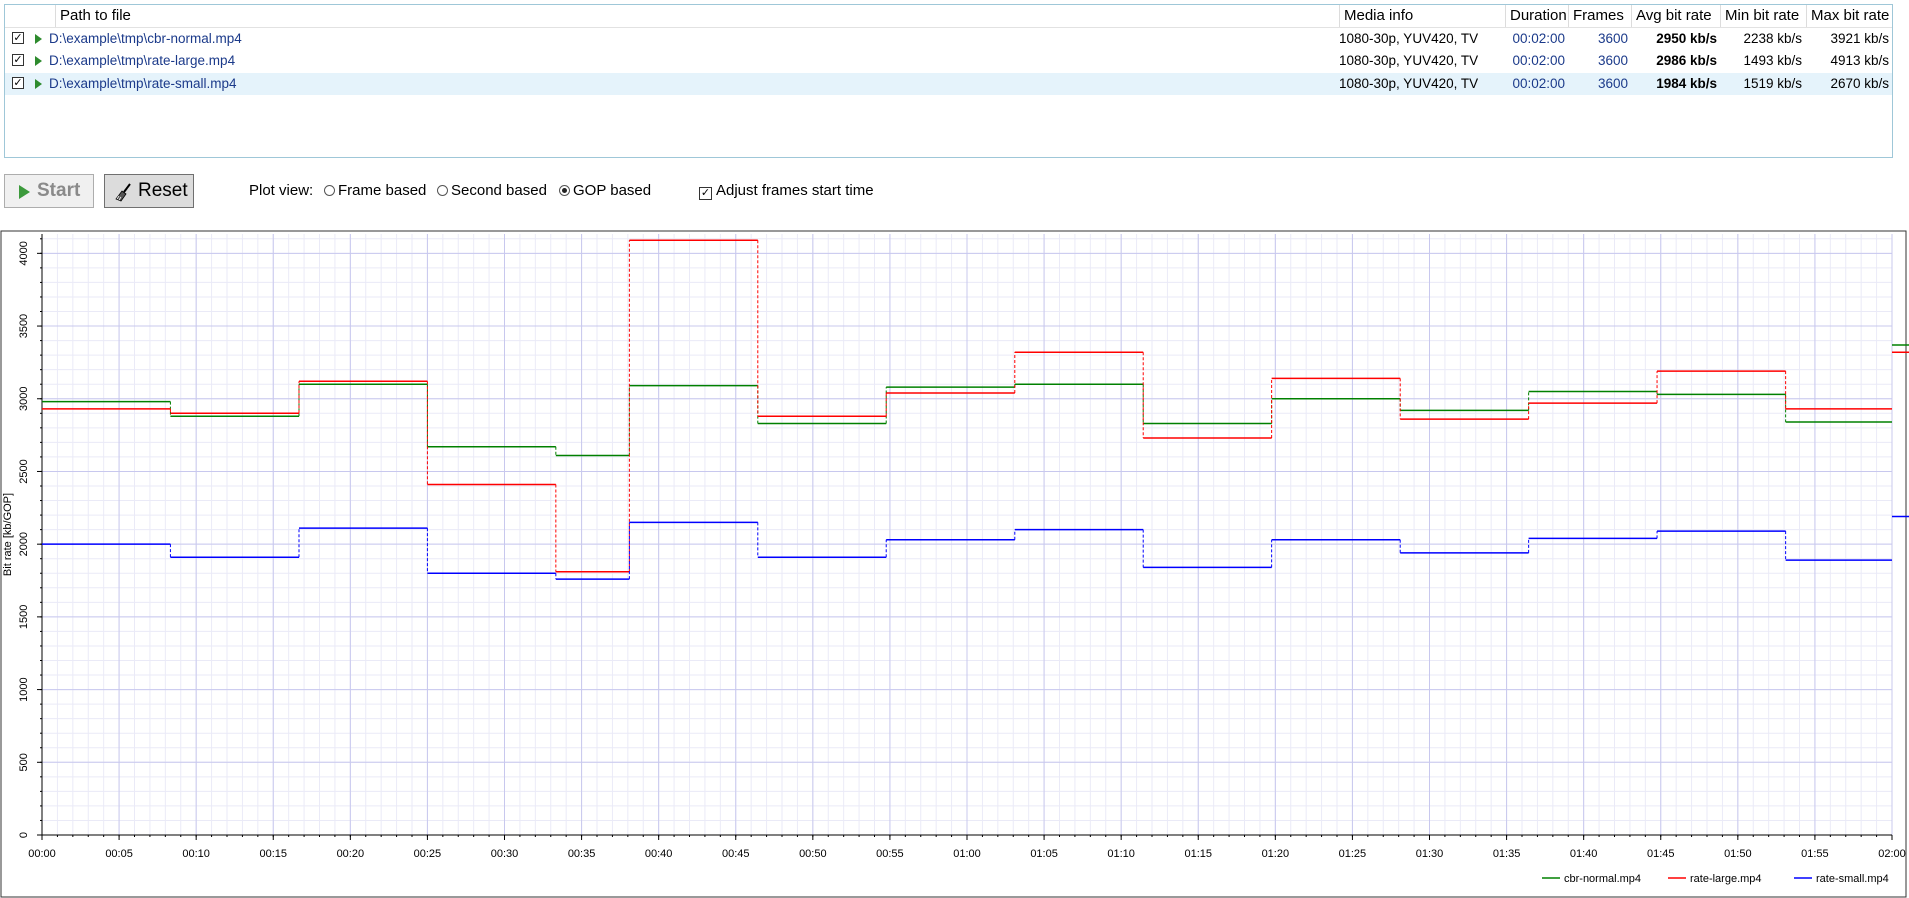 This screenshot has width=1909, height=898. Describe the element at coordinates (273, 854) in the screenshot. I see `x-tick-label: 00:15` at that location.